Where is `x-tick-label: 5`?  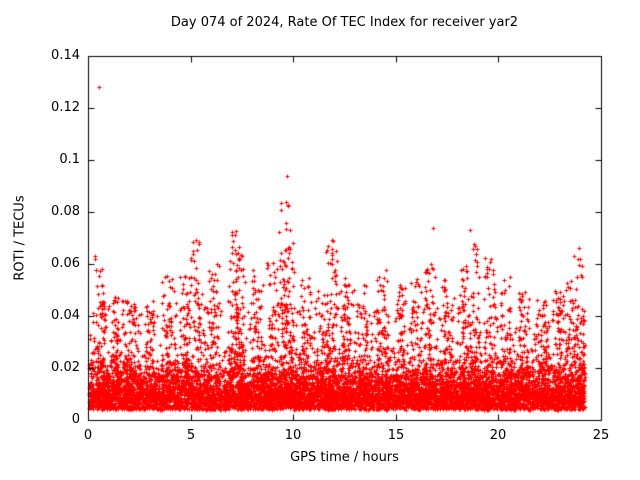
x-tick-label: 5 is located at coordinates (191, 435).